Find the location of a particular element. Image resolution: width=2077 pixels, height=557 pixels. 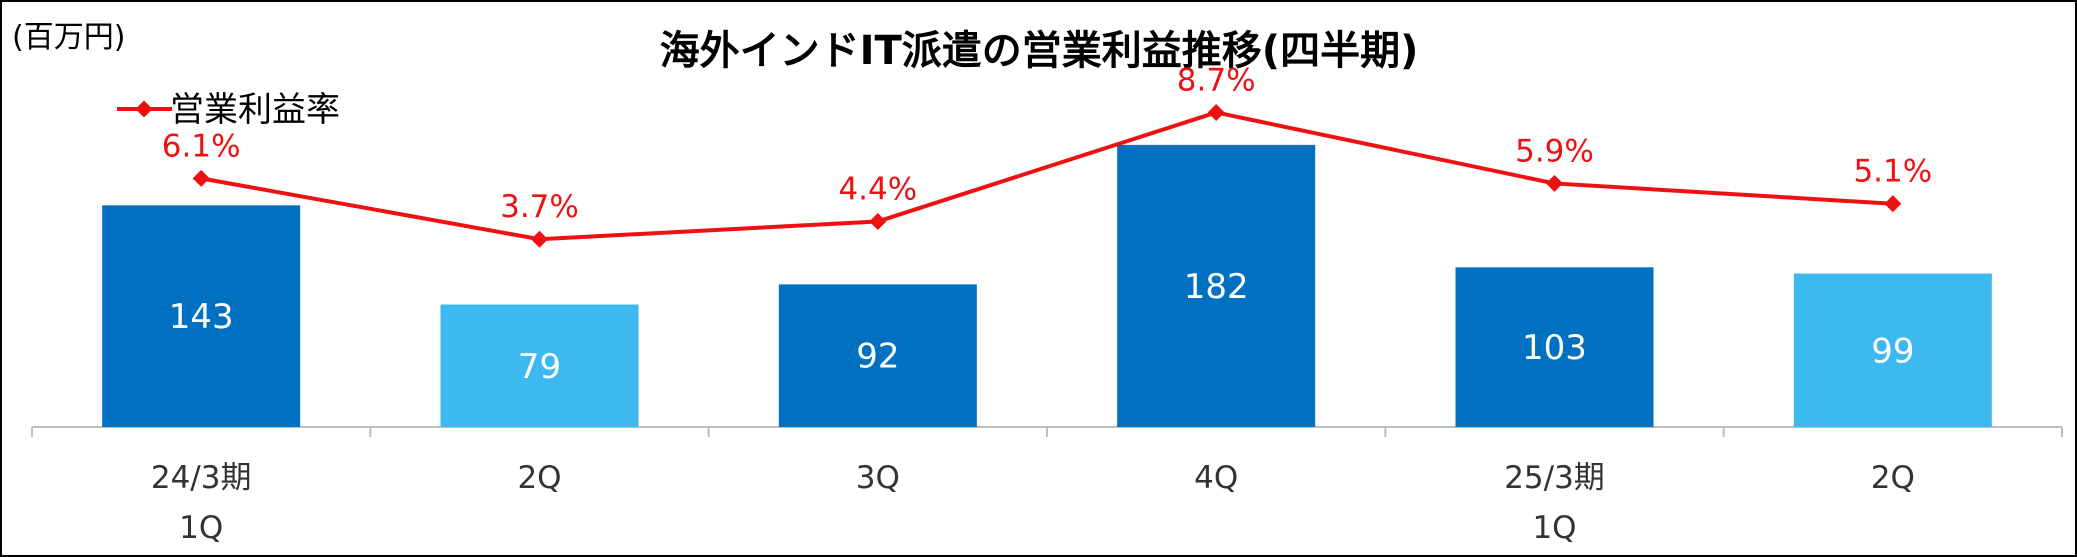

unit-label: (百万円) is located at coordinates (68, 37).